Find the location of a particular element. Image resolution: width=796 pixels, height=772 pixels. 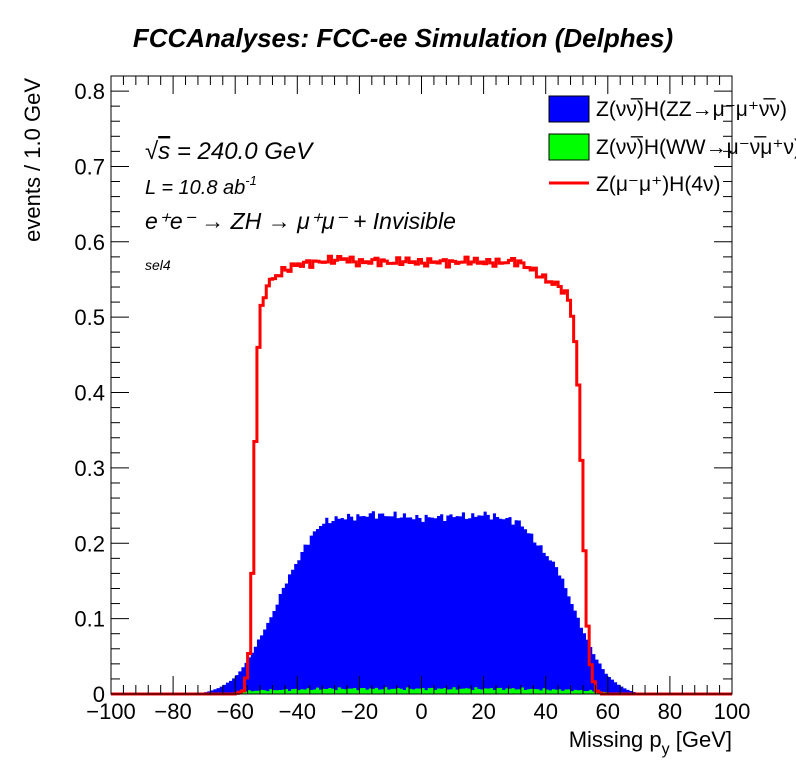

process-annotation: e⁺e⁻ → ZH → μ⁺μ⁻ + Invisible is located at coordinates (300, 221).